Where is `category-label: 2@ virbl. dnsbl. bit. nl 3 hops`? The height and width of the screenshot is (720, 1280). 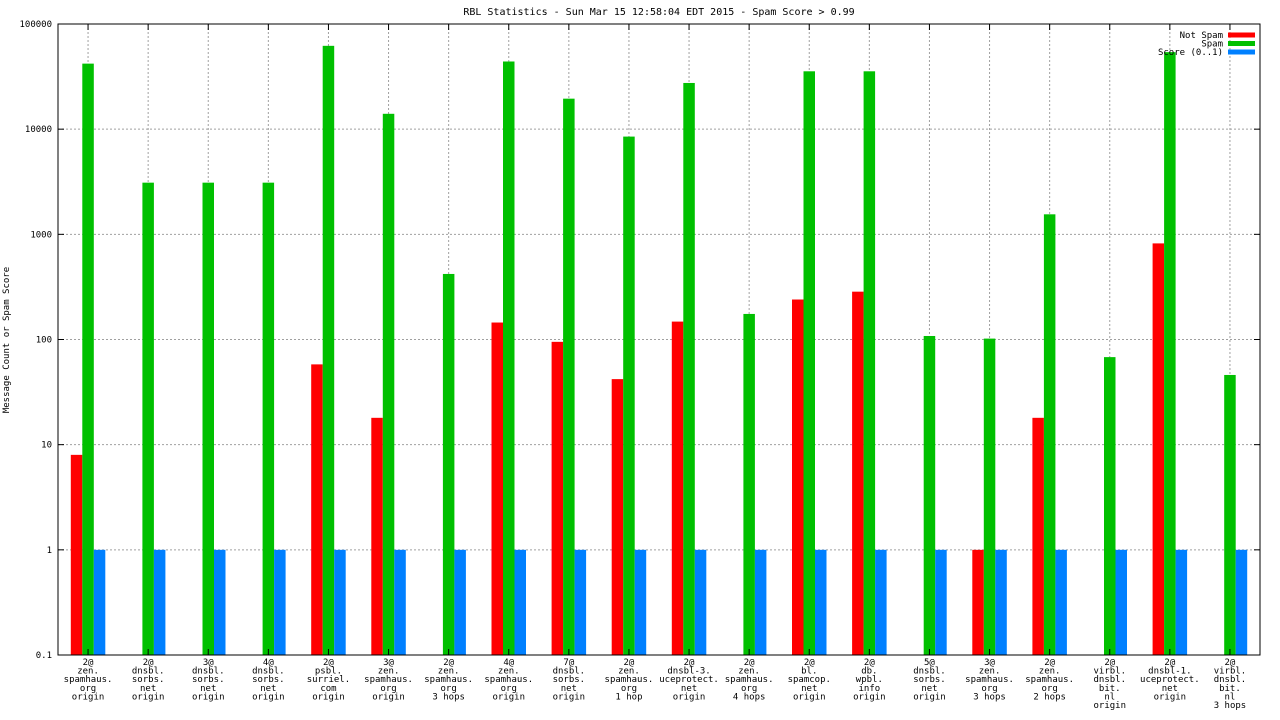 category-label: 2@ virbl. dnsbl. bit. nl 3 hops is located at coordinates (1230, 684).